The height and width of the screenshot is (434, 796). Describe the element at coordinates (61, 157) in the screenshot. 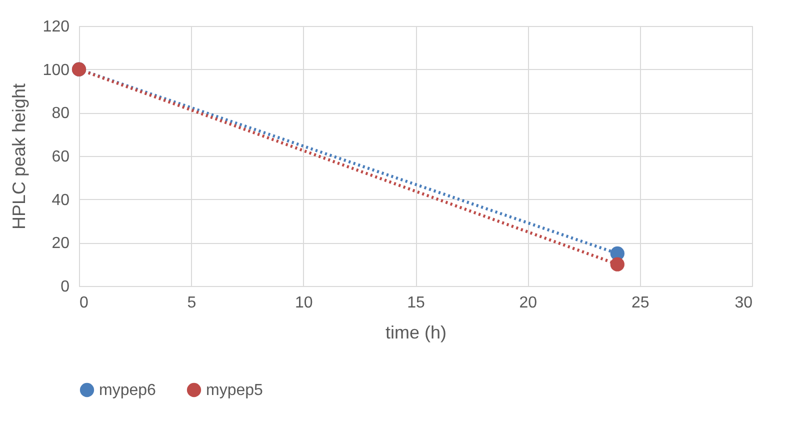

I see `y-tick-label: 60` at that location.